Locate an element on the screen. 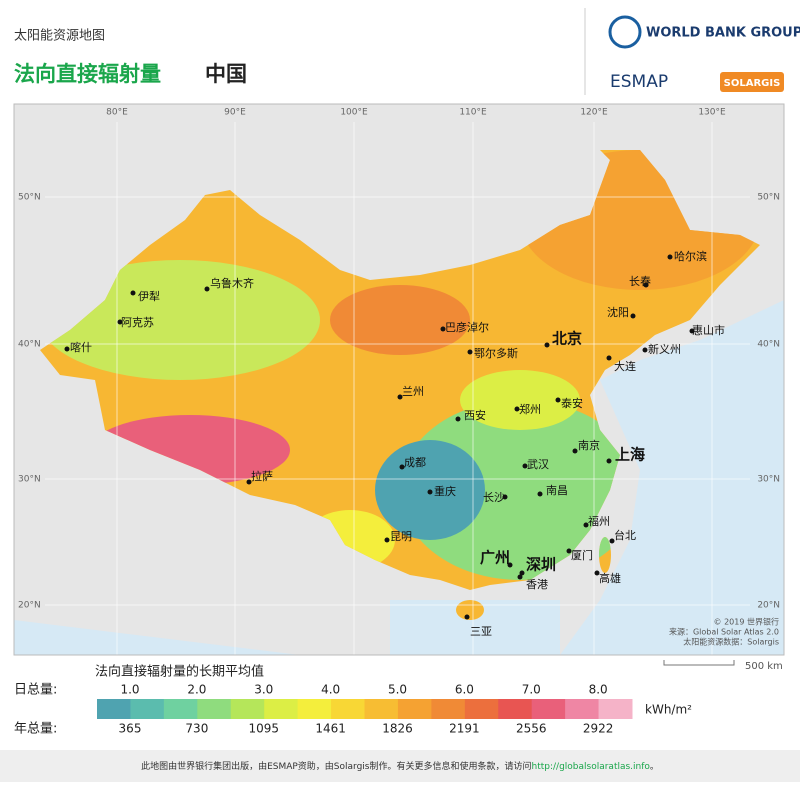  wb-logo is located at coordinates (625, 32).